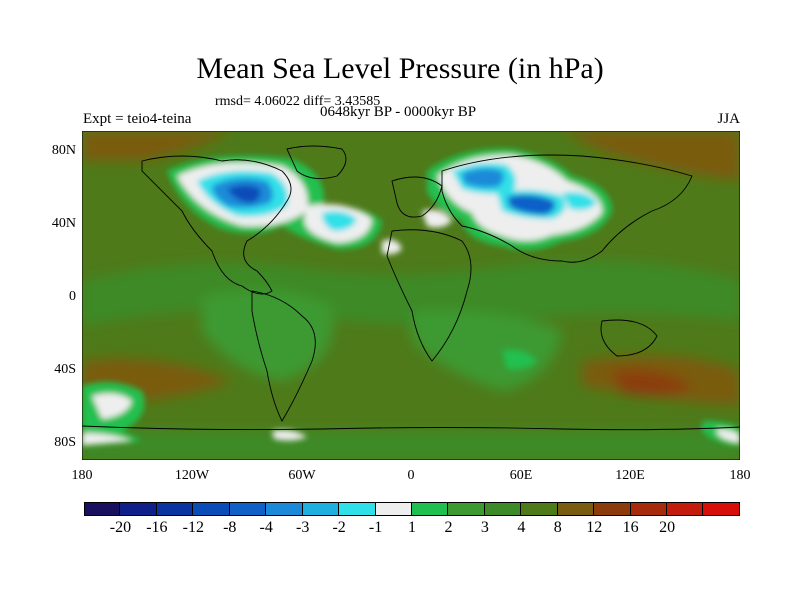 The height and width of the screenshot is (600, 800). Describe the element at coordinates (65, 369) in the screenshot. I see `lat-tick-40s: 40S` at that location.